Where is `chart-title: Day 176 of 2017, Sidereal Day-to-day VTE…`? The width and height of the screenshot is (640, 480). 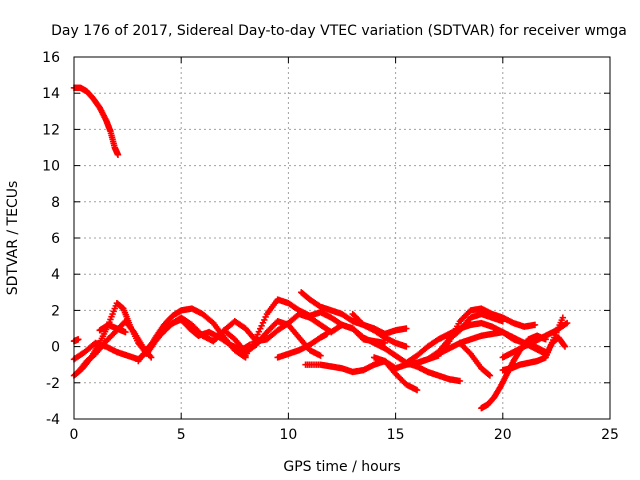
chart-title: Day 176 of 2017, Sidereal Day-to-day VTE… is located at coordinates (339, 31).